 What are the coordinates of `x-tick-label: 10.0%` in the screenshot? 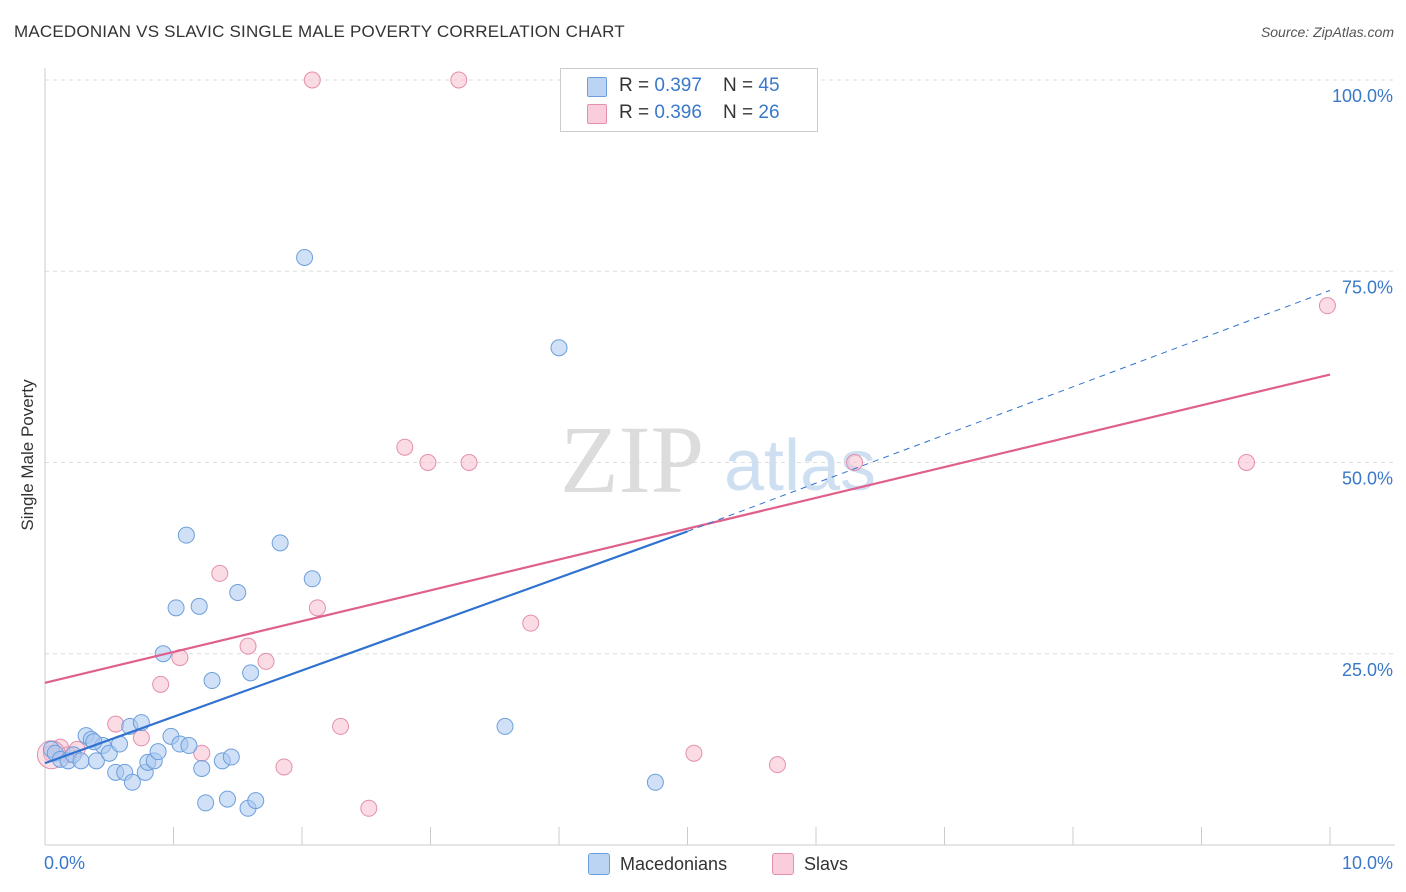 It's located at (1367, 863).